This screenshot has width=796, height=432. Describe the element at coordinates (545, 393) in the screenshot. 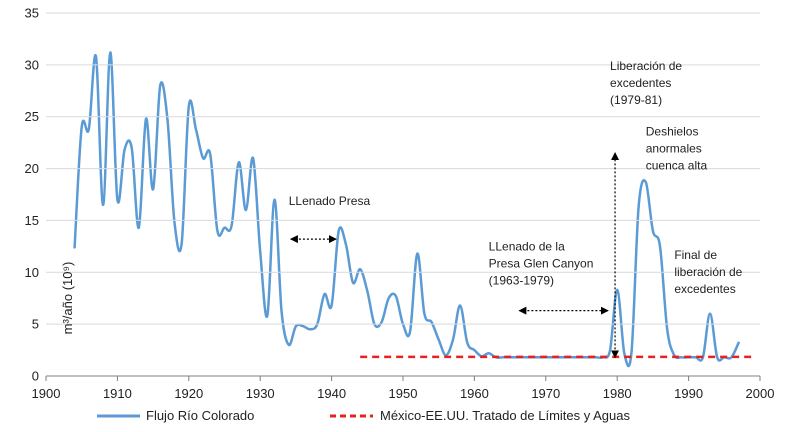

I see `x-tick-label: 1970` at that location.